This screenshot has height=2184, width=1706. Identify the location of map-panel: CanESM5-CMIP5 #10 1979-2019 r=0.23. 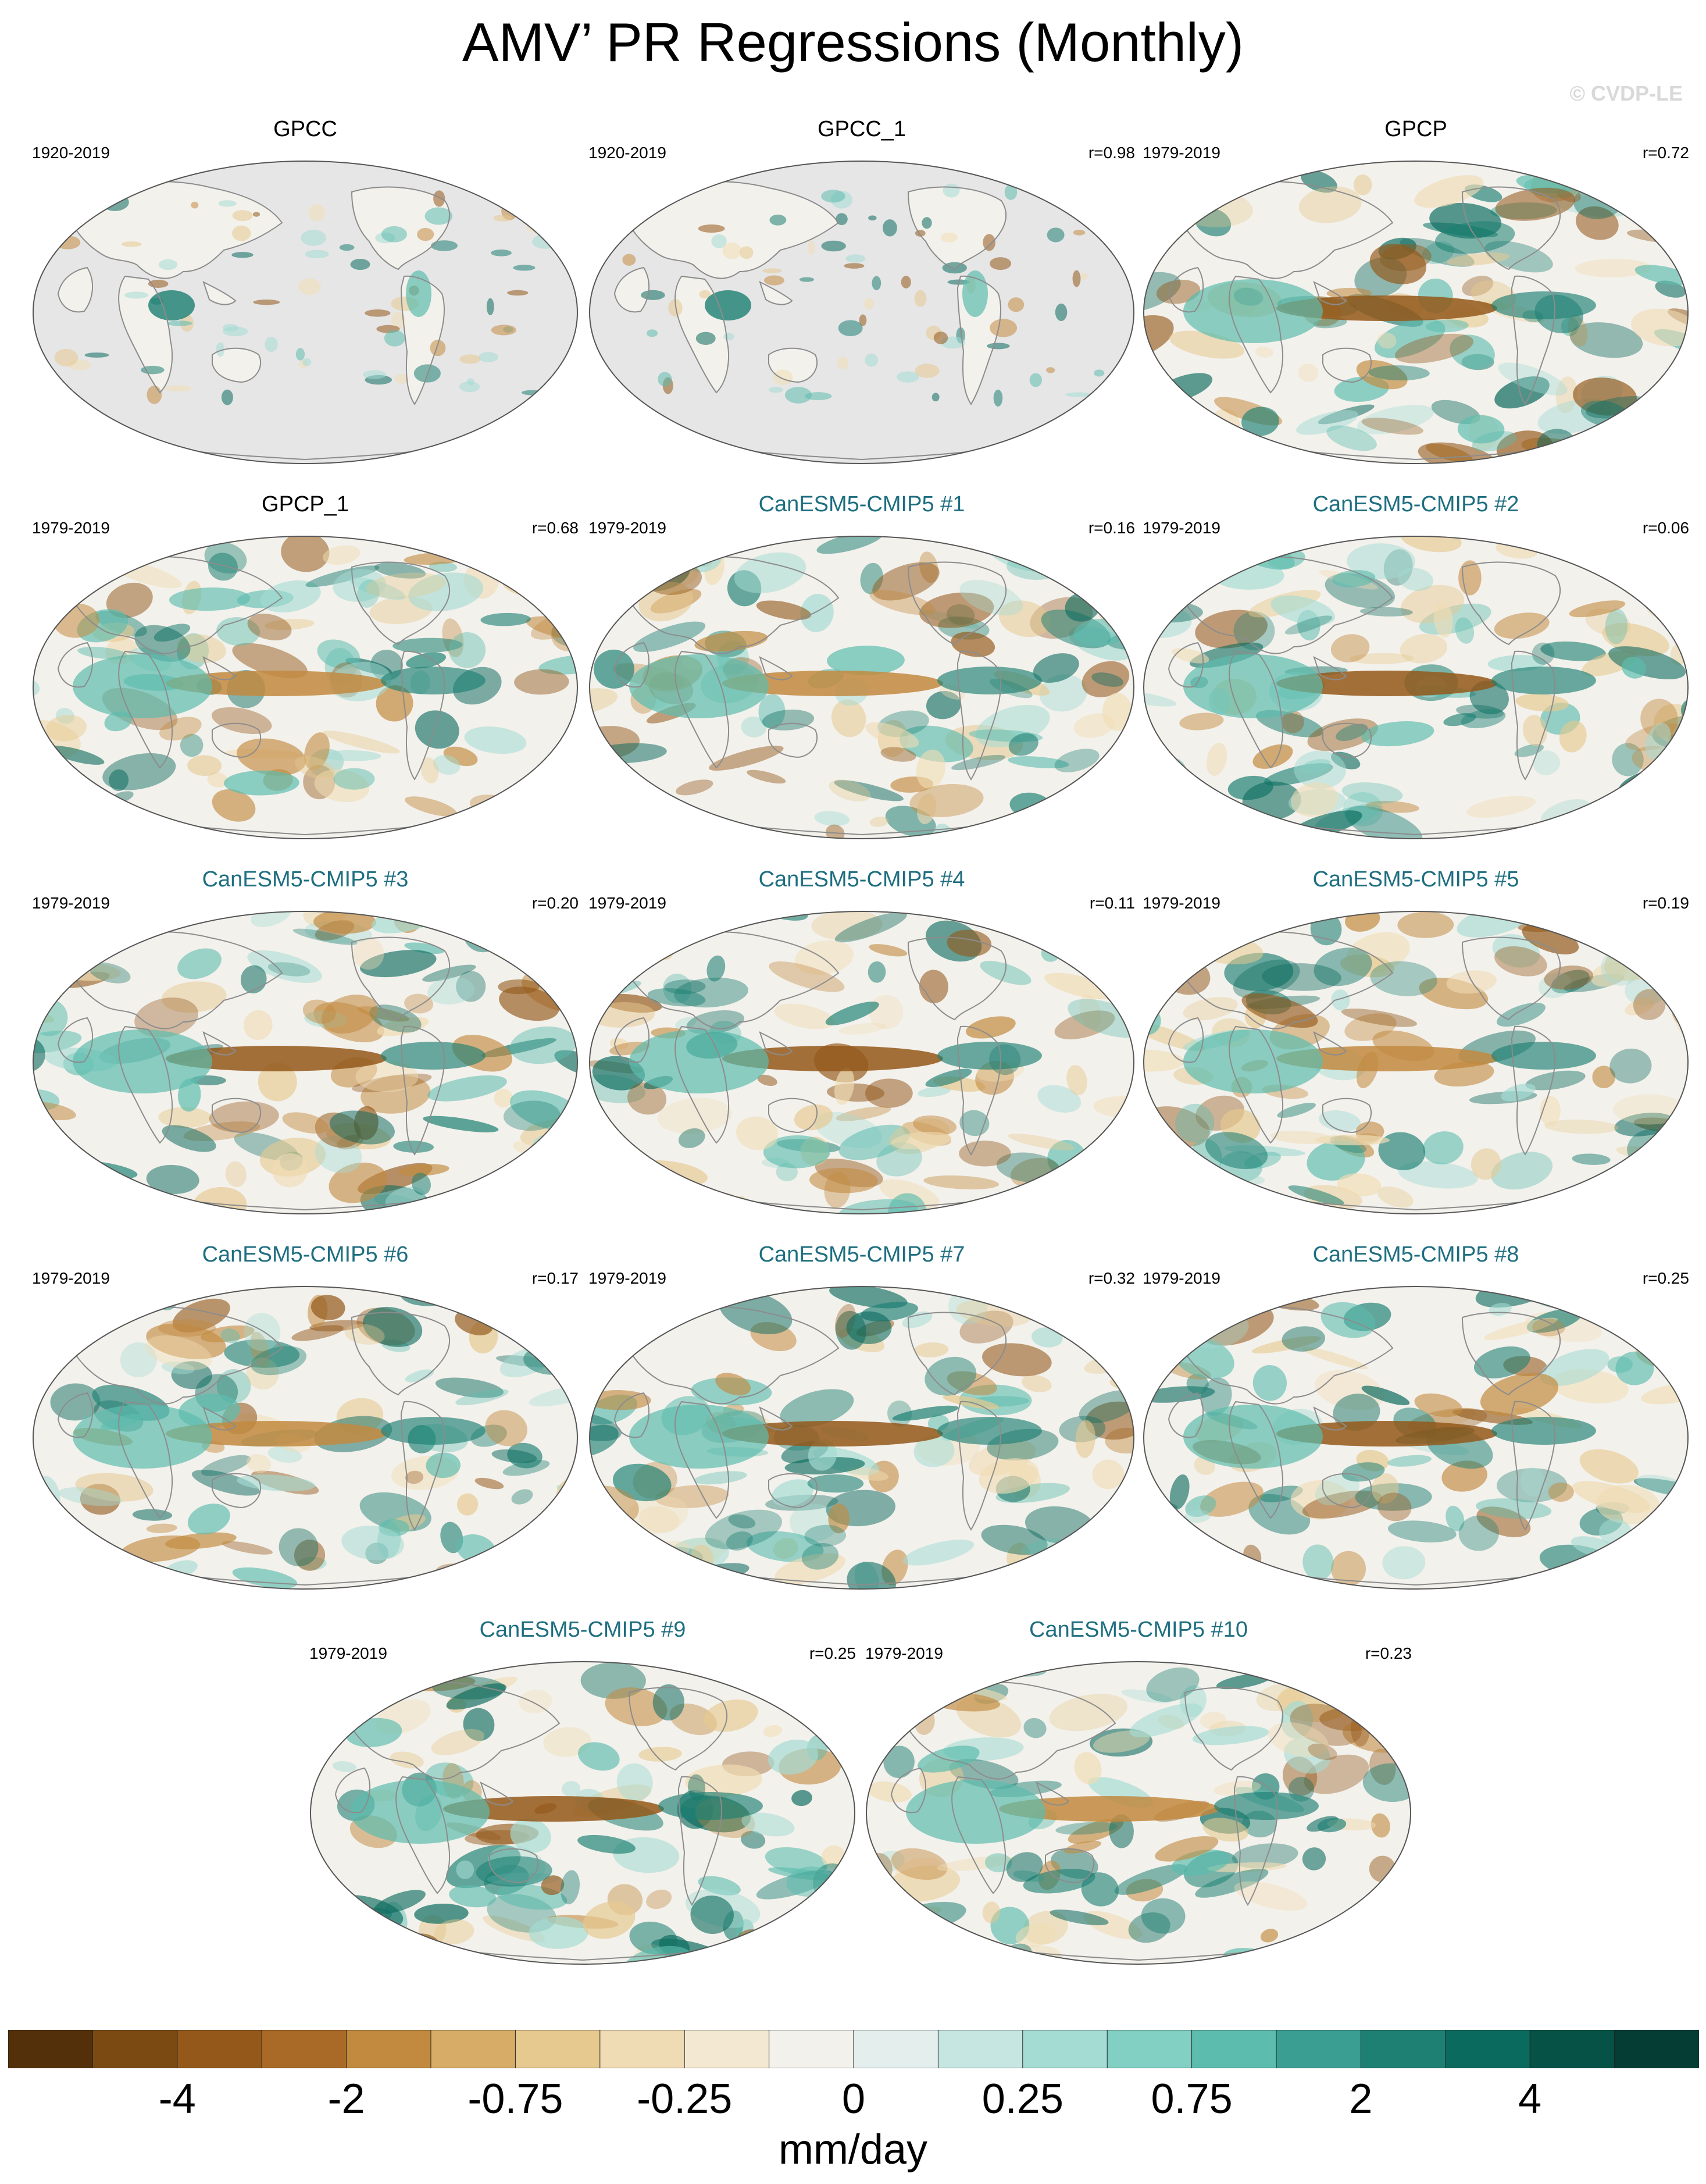
(1138, 1805).